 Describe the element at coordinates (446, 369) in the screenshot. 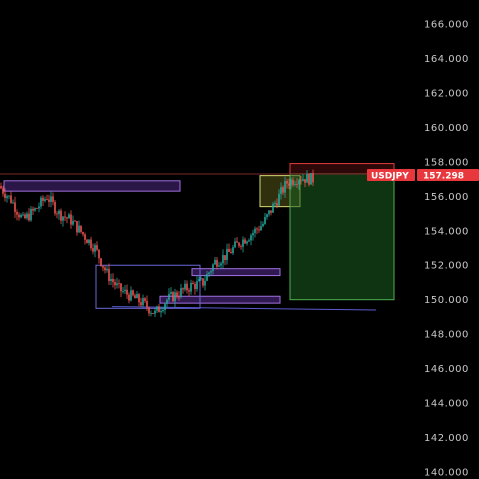

I see `y-tick-label: 146.000` at that location.